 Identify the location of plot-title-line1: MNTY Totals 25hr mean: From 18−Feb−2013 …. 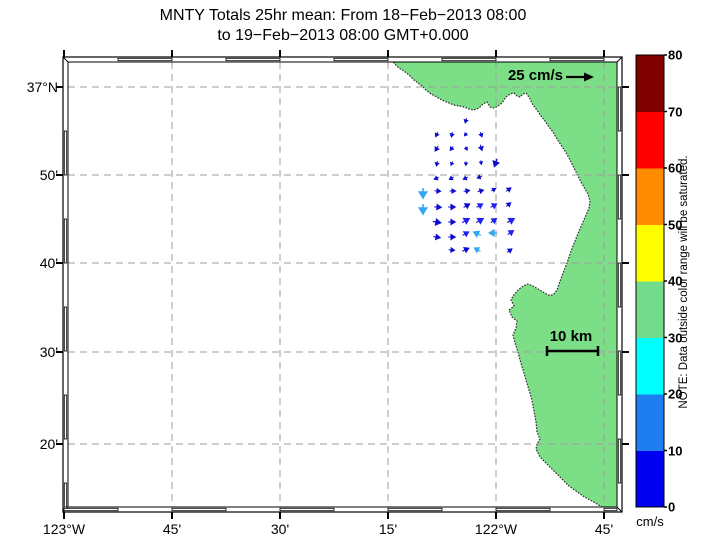
(343, 15).